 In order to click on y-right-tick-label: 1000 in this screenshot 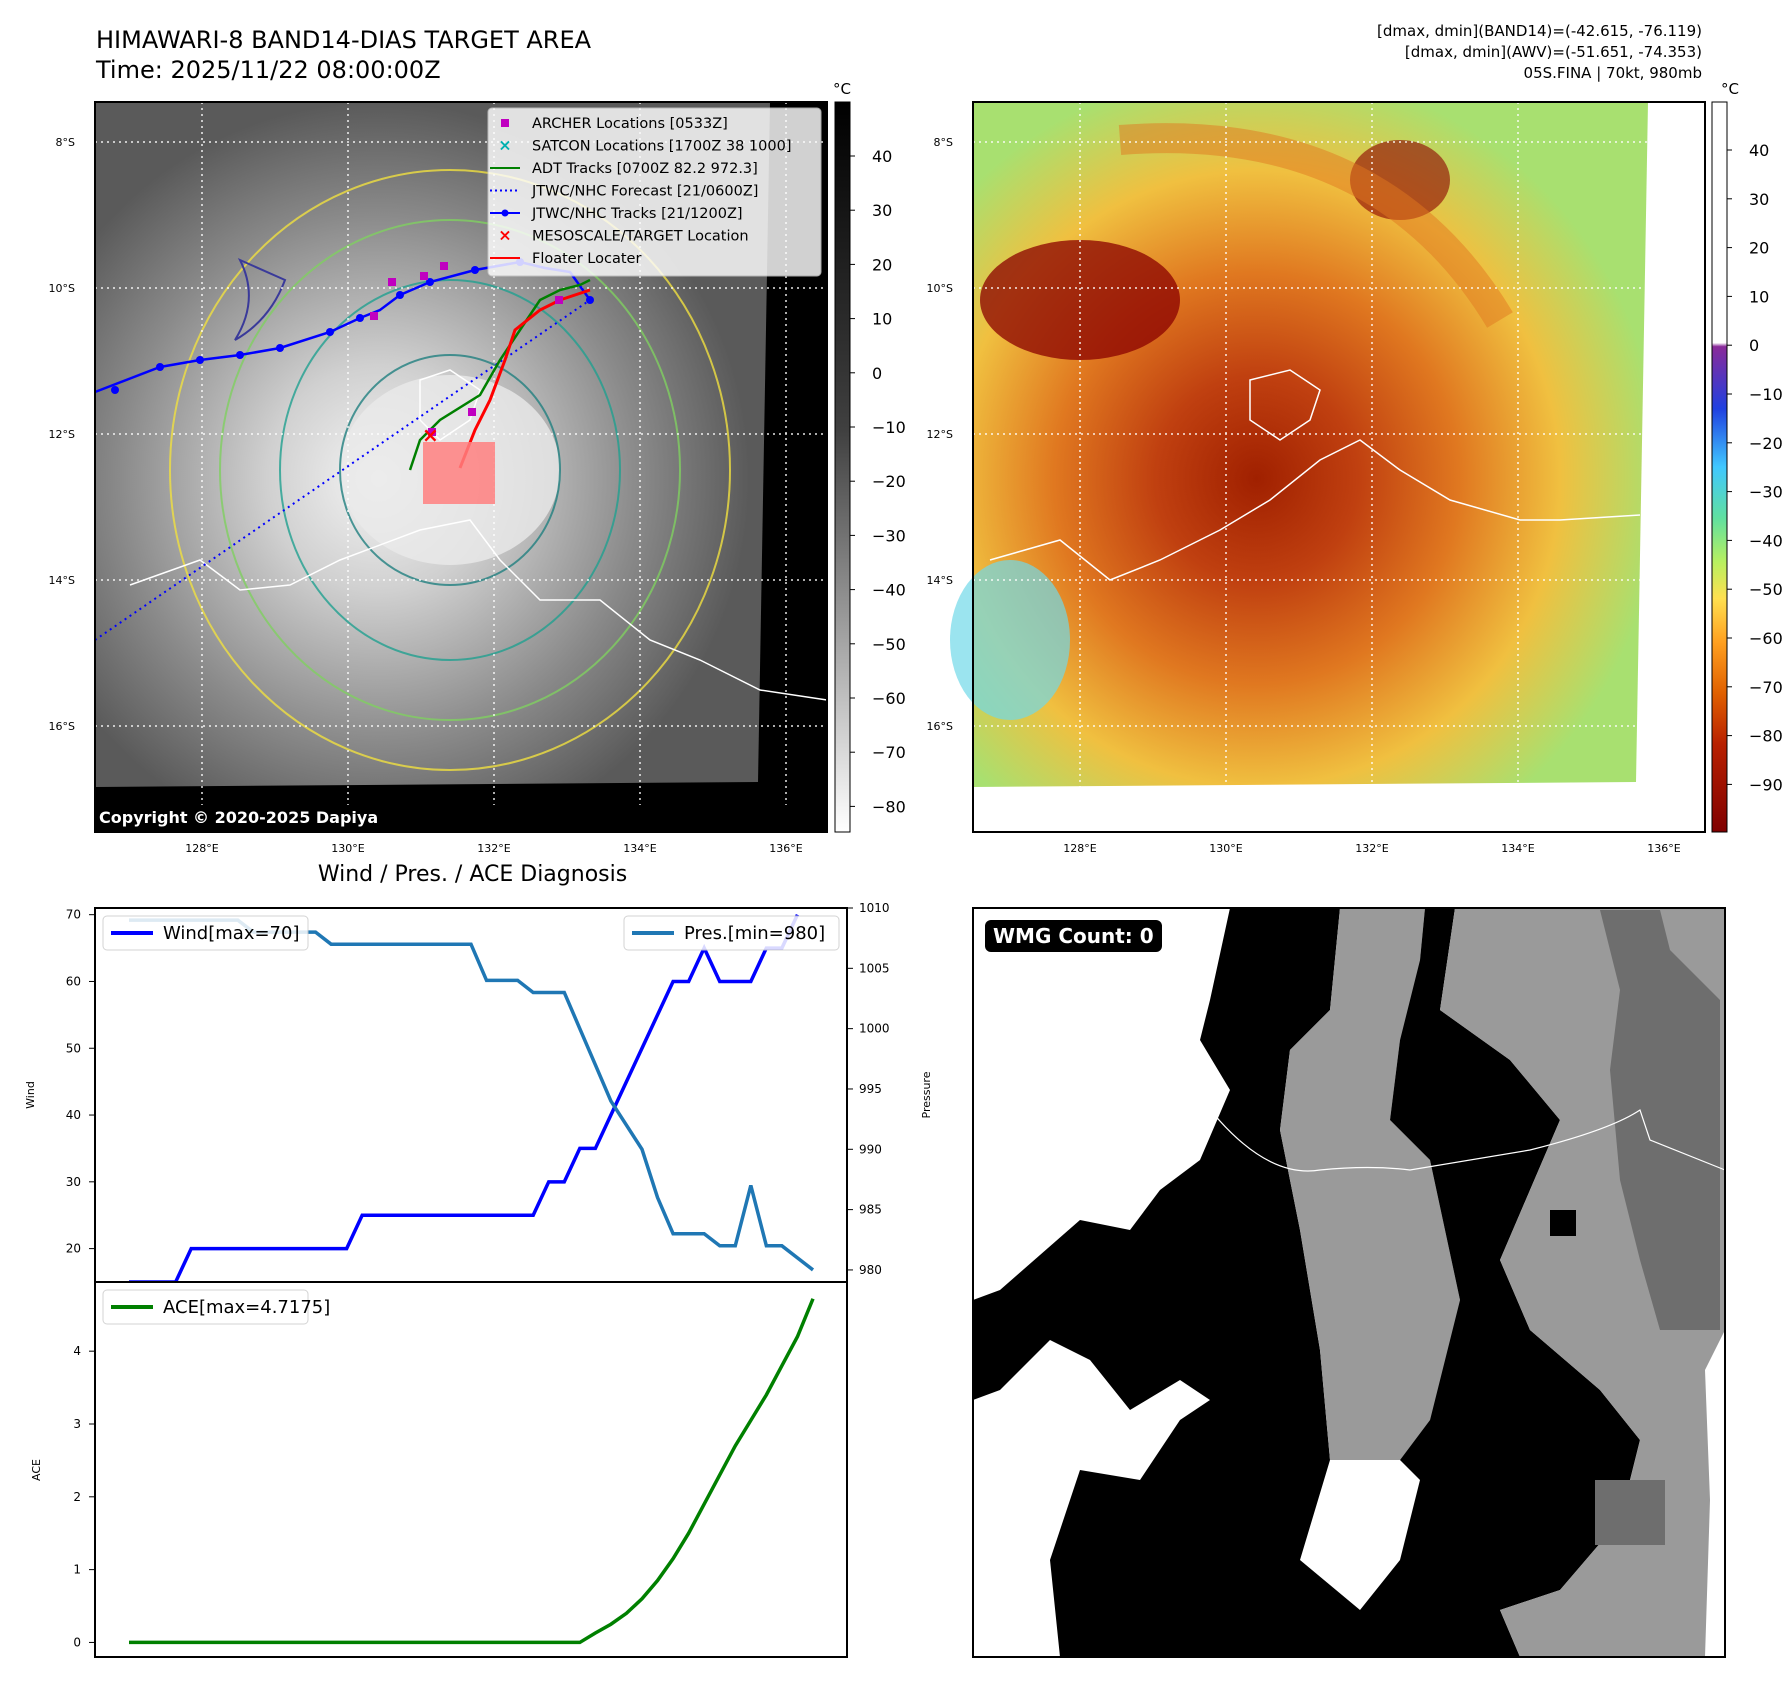, I will do `click(874, 1029)`.